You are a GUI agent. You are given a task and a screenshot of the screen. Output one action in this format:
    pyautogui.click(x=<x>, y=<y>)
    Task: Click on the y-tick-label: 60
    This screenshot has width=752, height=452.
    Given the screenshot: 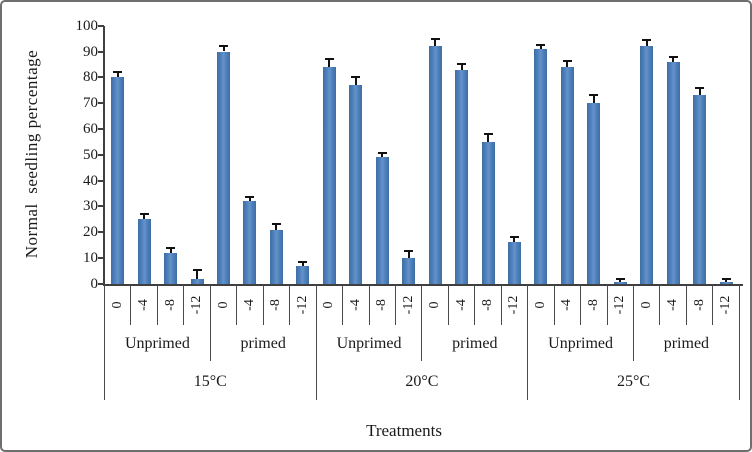 What is the action you would take?
    pyautogui.click(x=90, y=128)
    